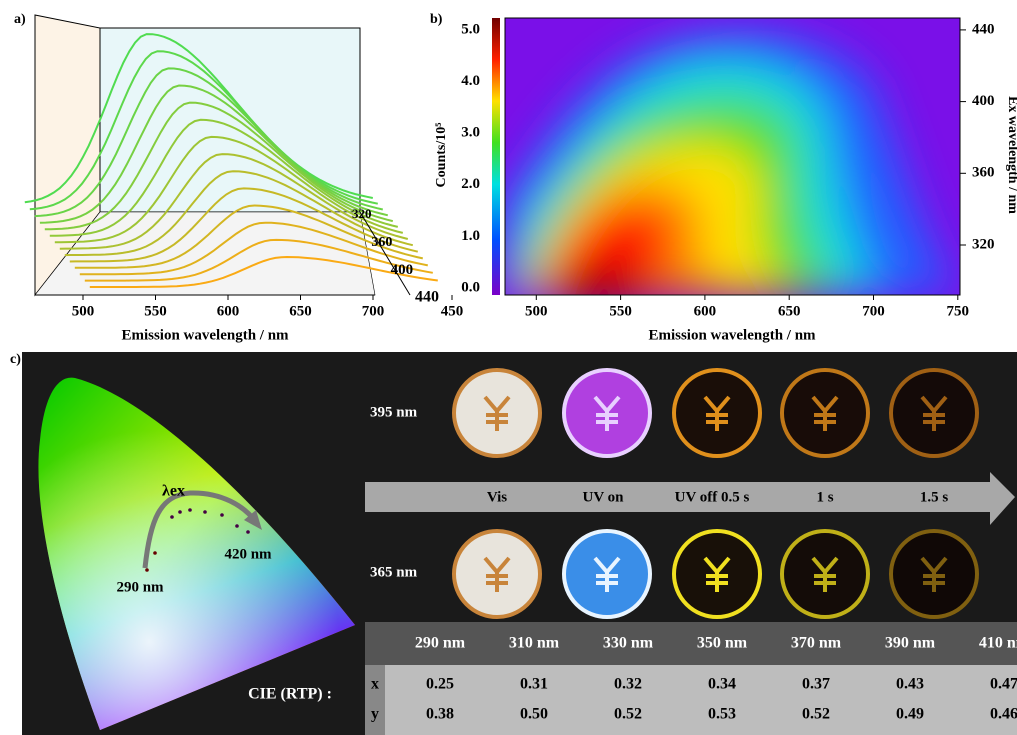 This screenshot has width=1017, height=735. Describe the element at coordinates (534, 684) in the screenshot. I see `table-cell: 0.31` at that location.